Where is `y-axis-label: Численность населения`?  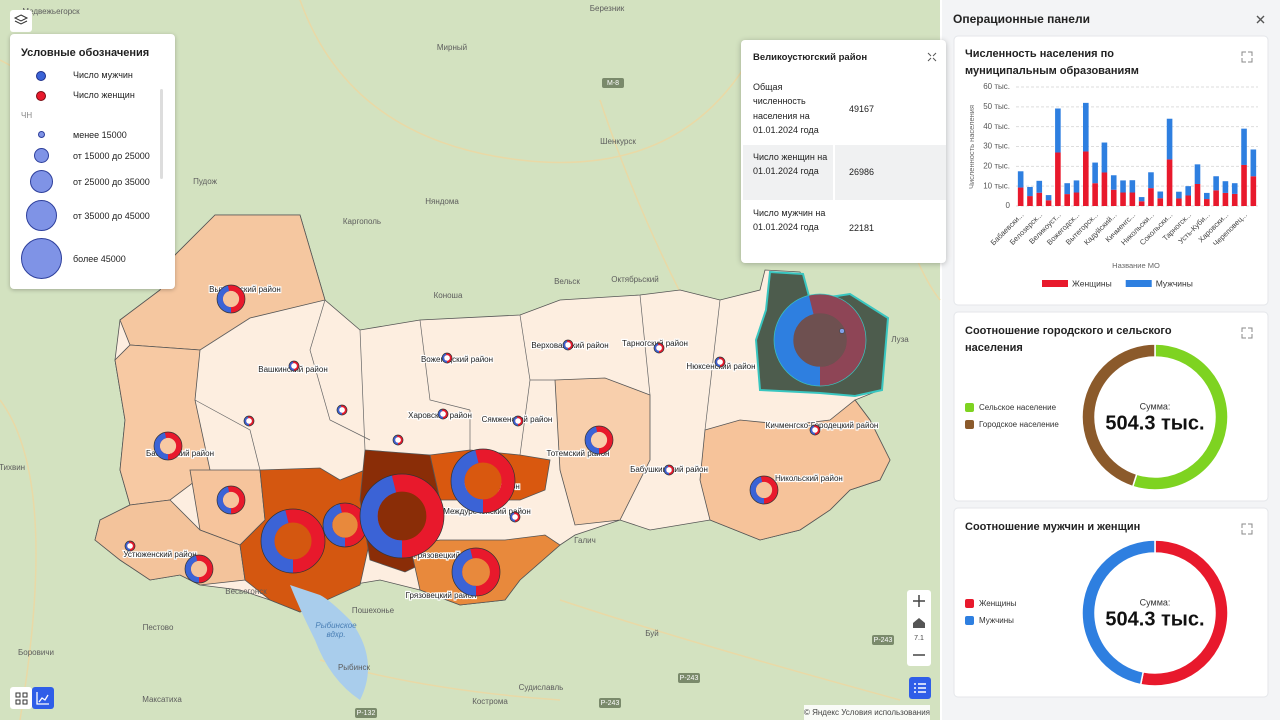 y-axis-label: Численность населения is located at coordinates (971, 147).